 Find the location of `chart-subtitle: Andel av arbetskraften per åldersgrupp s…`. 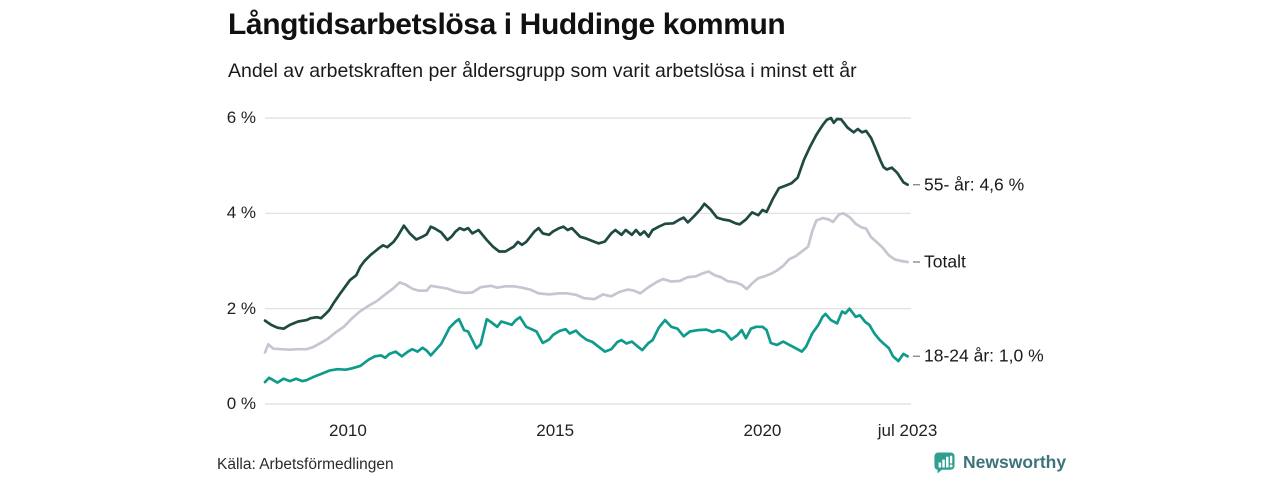

chart-subtitle: Andel av arbetskraften per åldersgrupp s… is located at coordinates (542, 71).